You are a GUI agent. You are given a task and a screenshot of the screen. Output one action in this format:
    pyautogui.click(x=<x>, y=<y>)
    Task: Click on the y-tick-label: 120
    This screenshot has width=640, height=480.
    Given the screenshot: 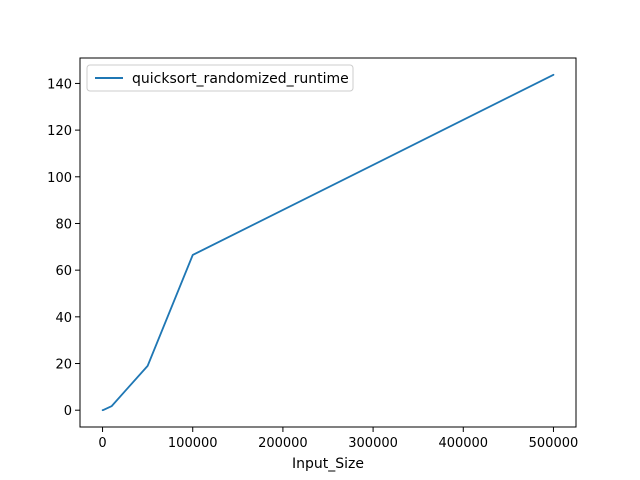 What is the action you would take?
    pyautogui.click(x=59, y=131)
    